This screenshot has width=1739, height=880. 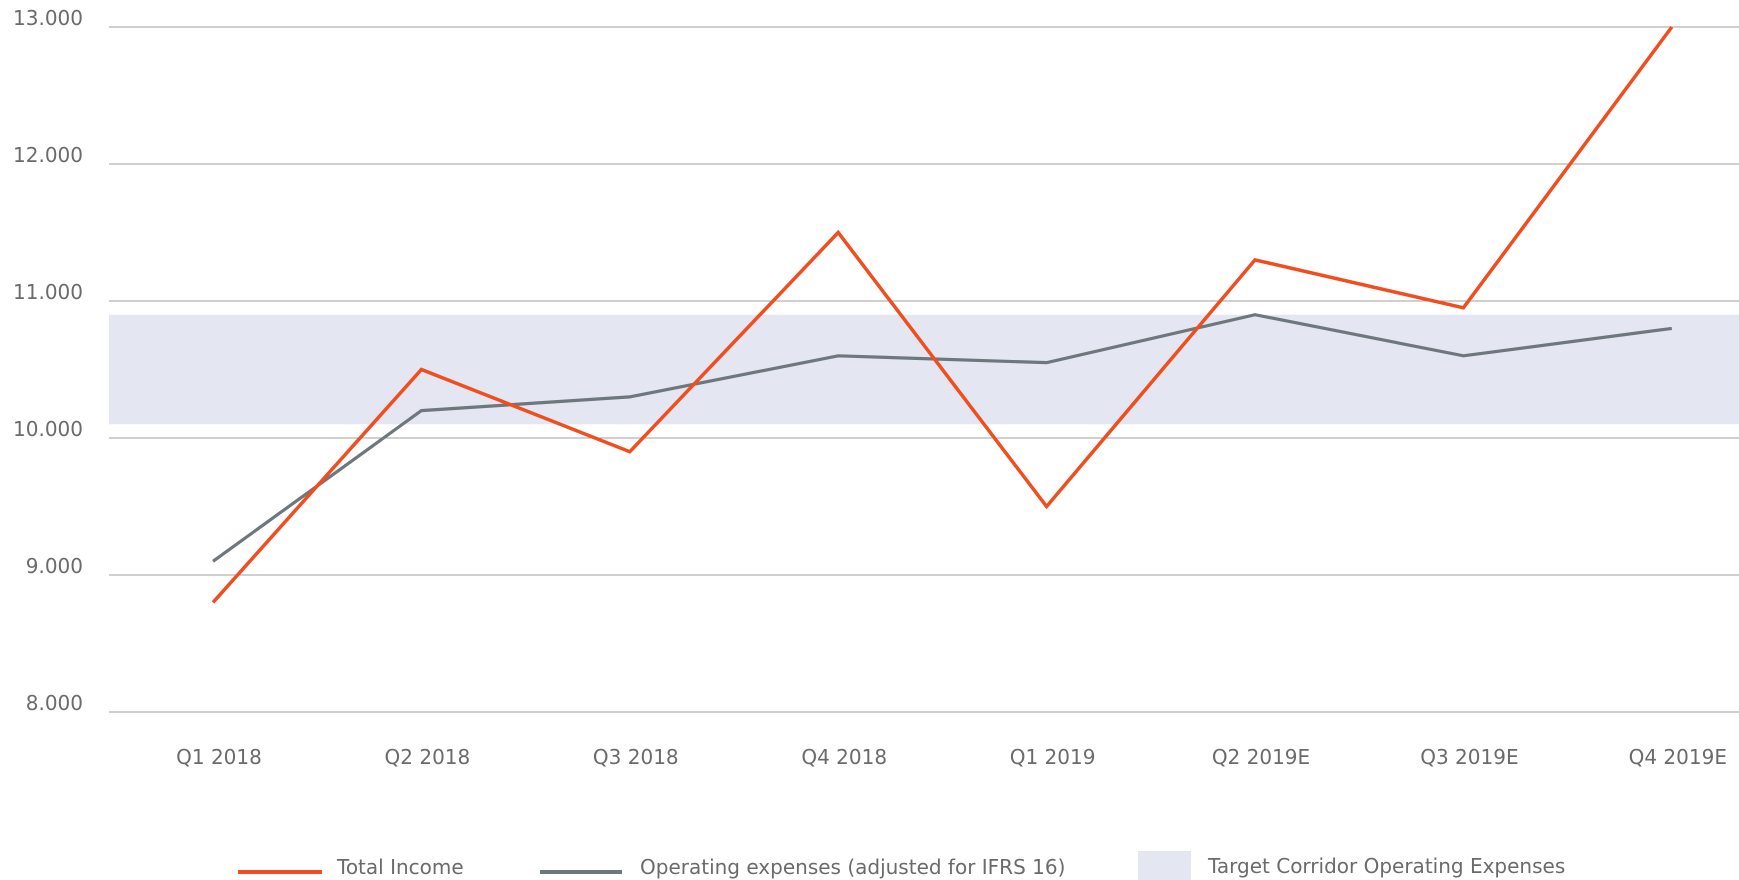 What do you see at coordinates (1164, 865) in the screenshot?
I see `legend-swatch` at bounding box center [1164, 865].